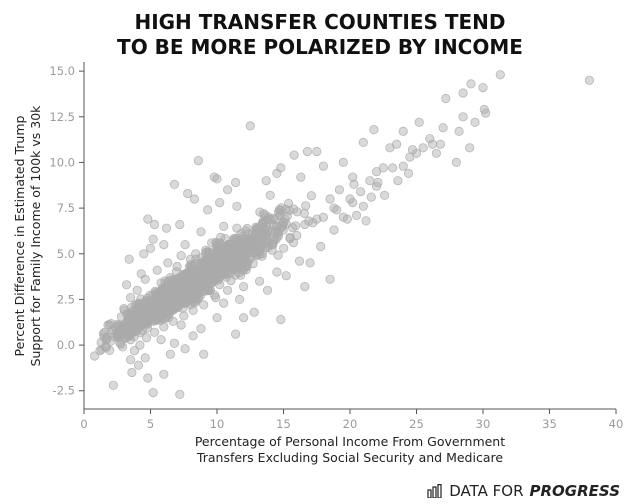 The height and width of the screenshot is (504, 640). What do you see at coordinates (283, 424) in the screenshot?
I see `x-tick-label: 15` at bounding box center [283, 424].